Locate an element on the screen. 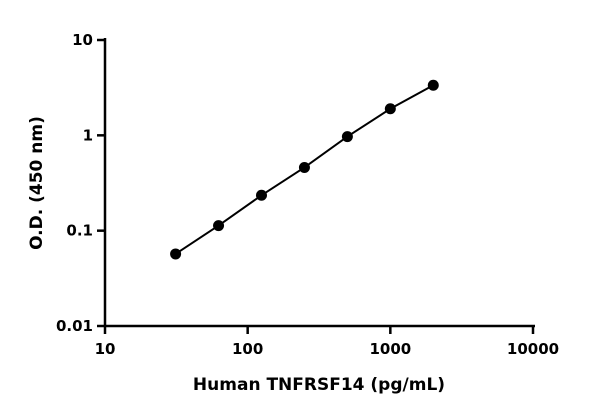  x-axis-title: Human TNFRSF14 (pg/mL) is located at coordinates (319, 385).